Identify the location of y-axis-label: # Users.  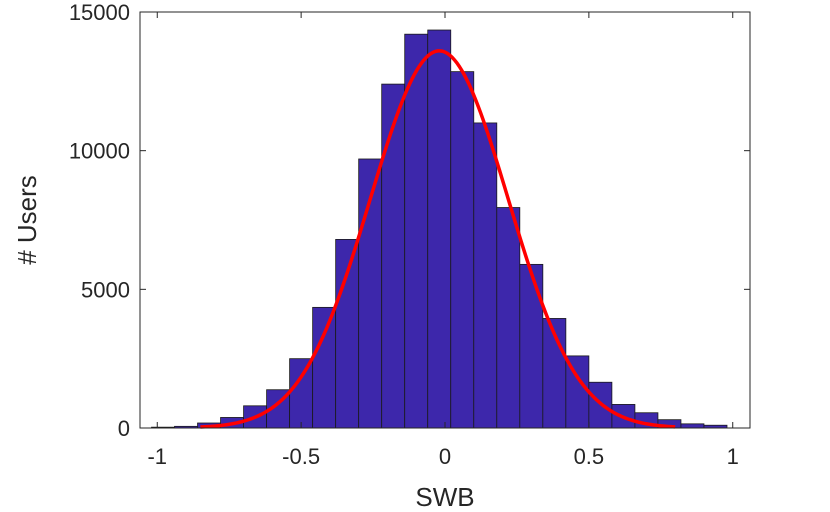
(27, 220).